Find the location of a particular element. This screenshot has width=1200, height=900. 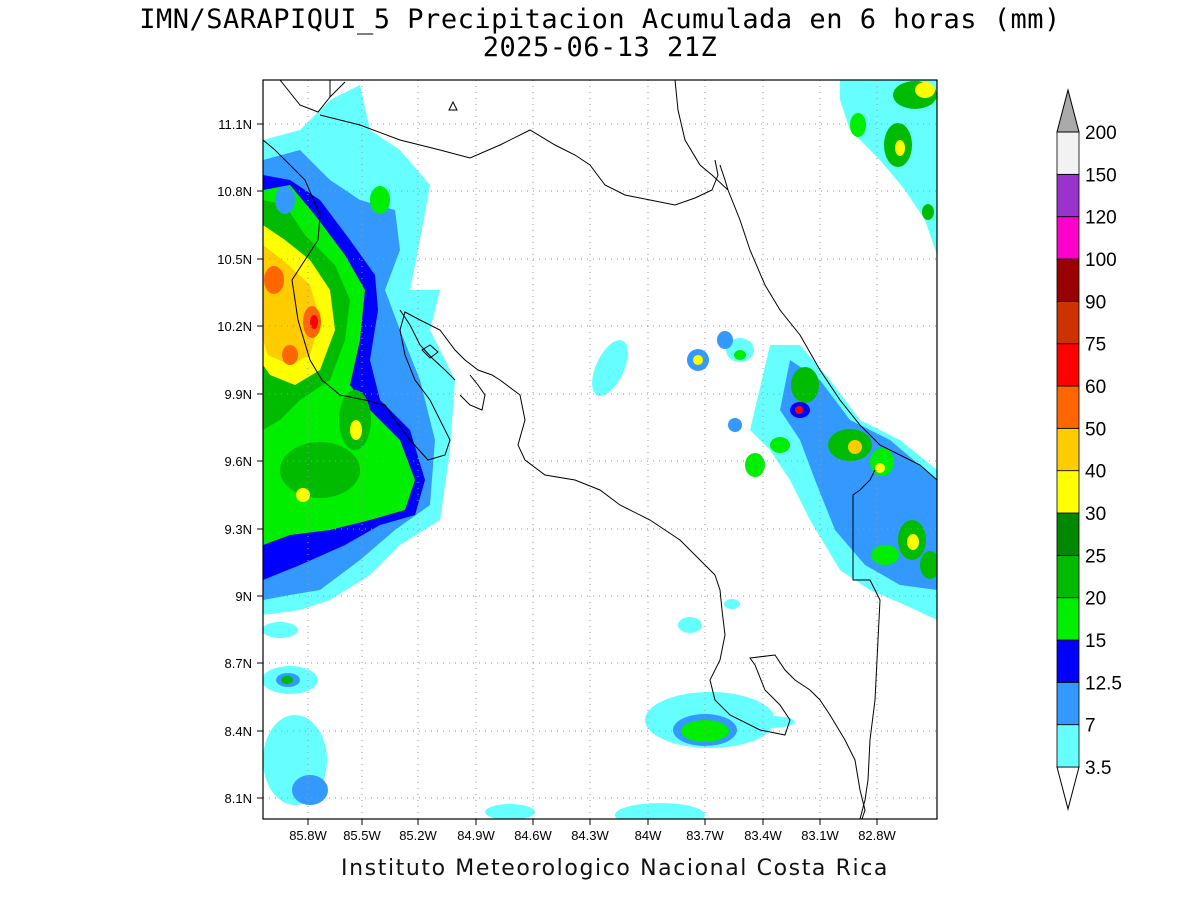

rain-cell-e10 is located at coordinates (928, 565).